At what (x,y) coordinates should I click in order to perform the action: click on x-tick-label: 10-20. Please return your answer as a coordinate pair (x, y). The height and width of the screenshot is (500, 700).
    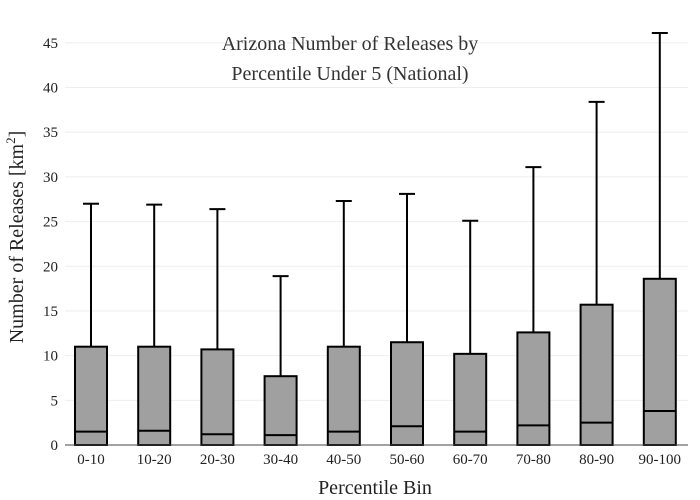
    Looking at the image, I should click on (154, 460).